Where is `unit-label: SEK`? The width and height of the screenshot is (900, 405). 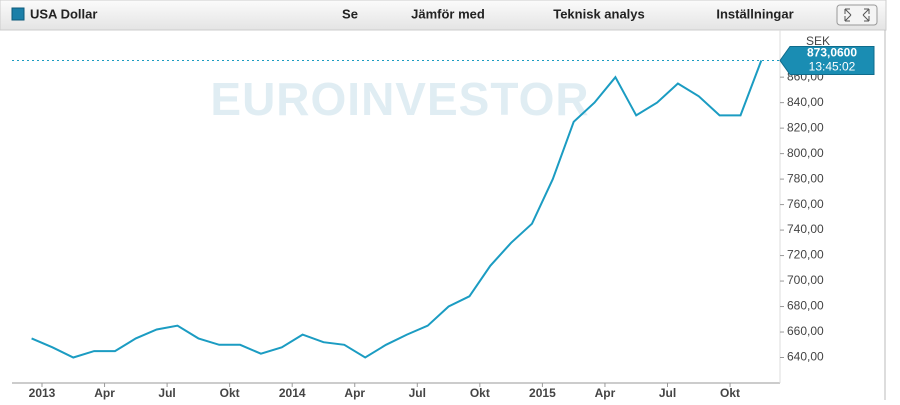 unit-label: SEK is located at coordinates (818, 41).